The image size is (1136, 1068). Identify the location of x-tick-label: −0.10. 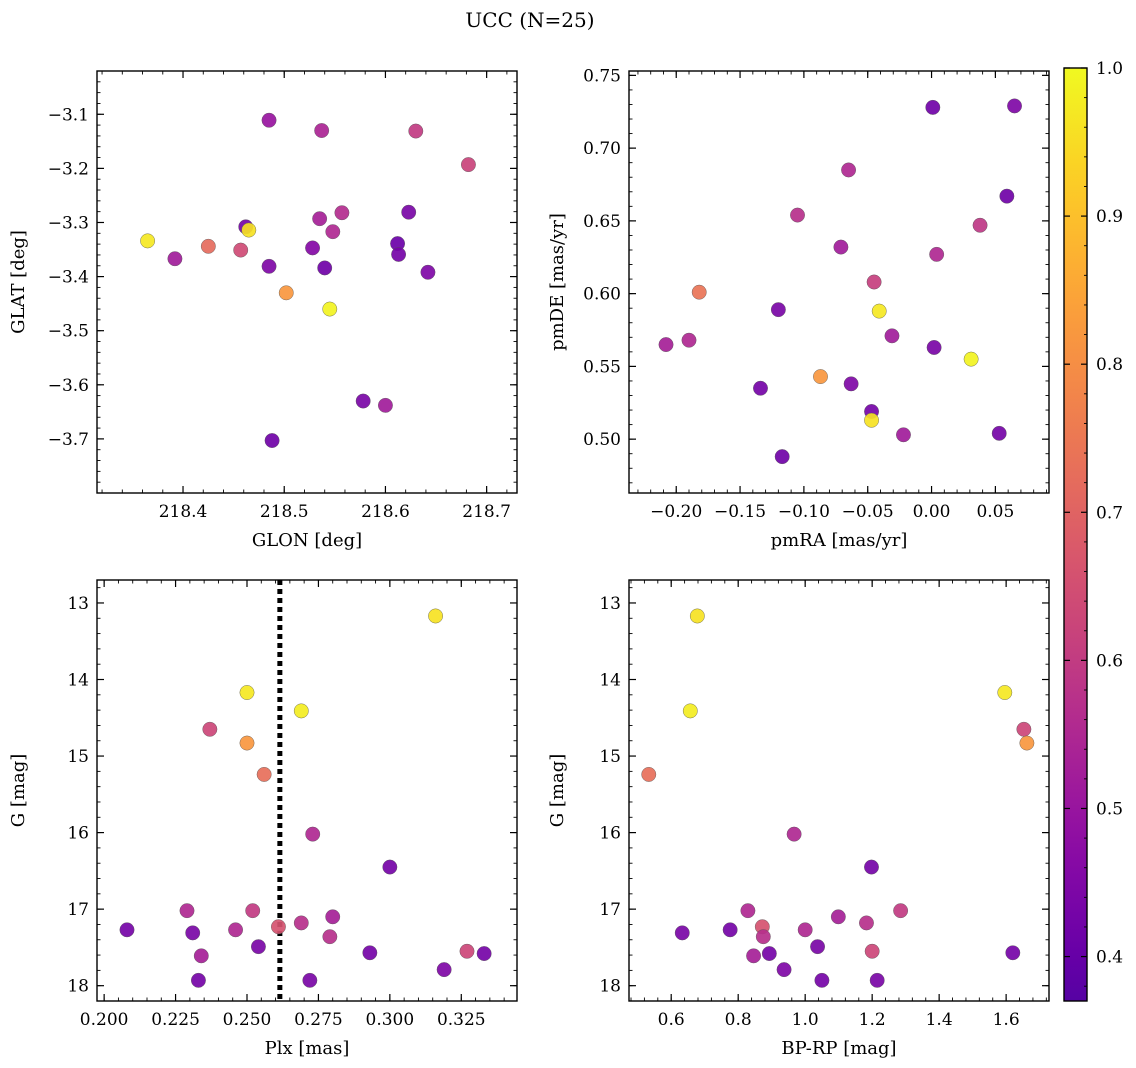
(804, 512).